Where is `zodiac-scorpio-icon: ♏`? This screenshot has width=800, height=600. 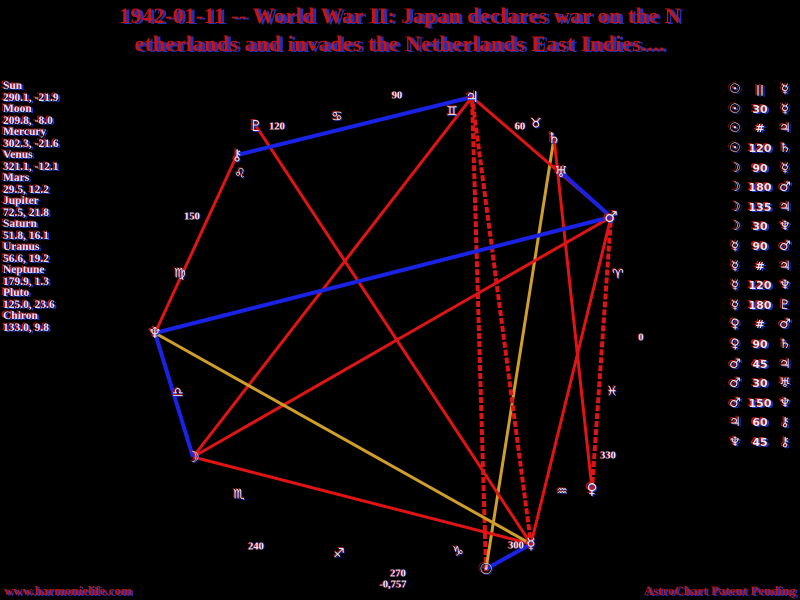
zodiac-scorpio-icon: ♏ is located at coordinates (239, 495).